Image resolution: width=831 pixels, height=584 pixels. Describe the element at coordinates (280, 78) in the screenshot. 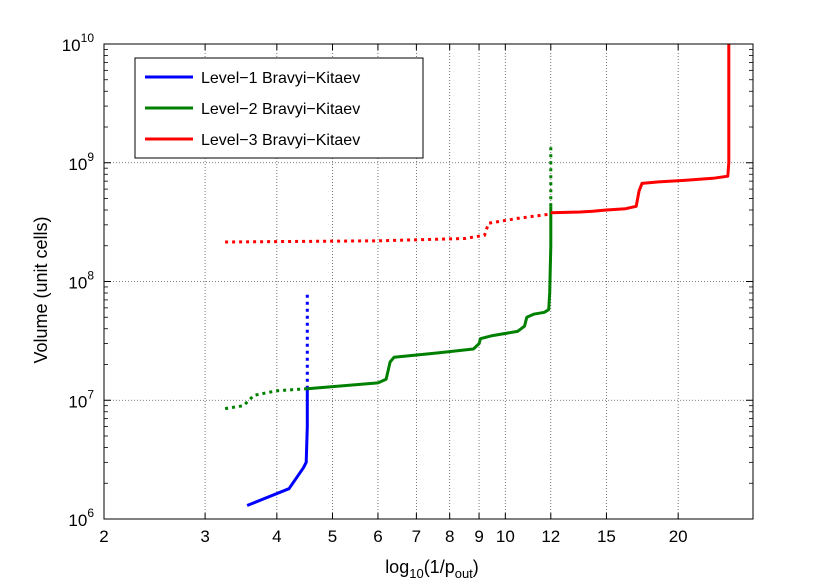

I see `legend-label-1: Level−1 Bravyi−Kitaev` at that location.